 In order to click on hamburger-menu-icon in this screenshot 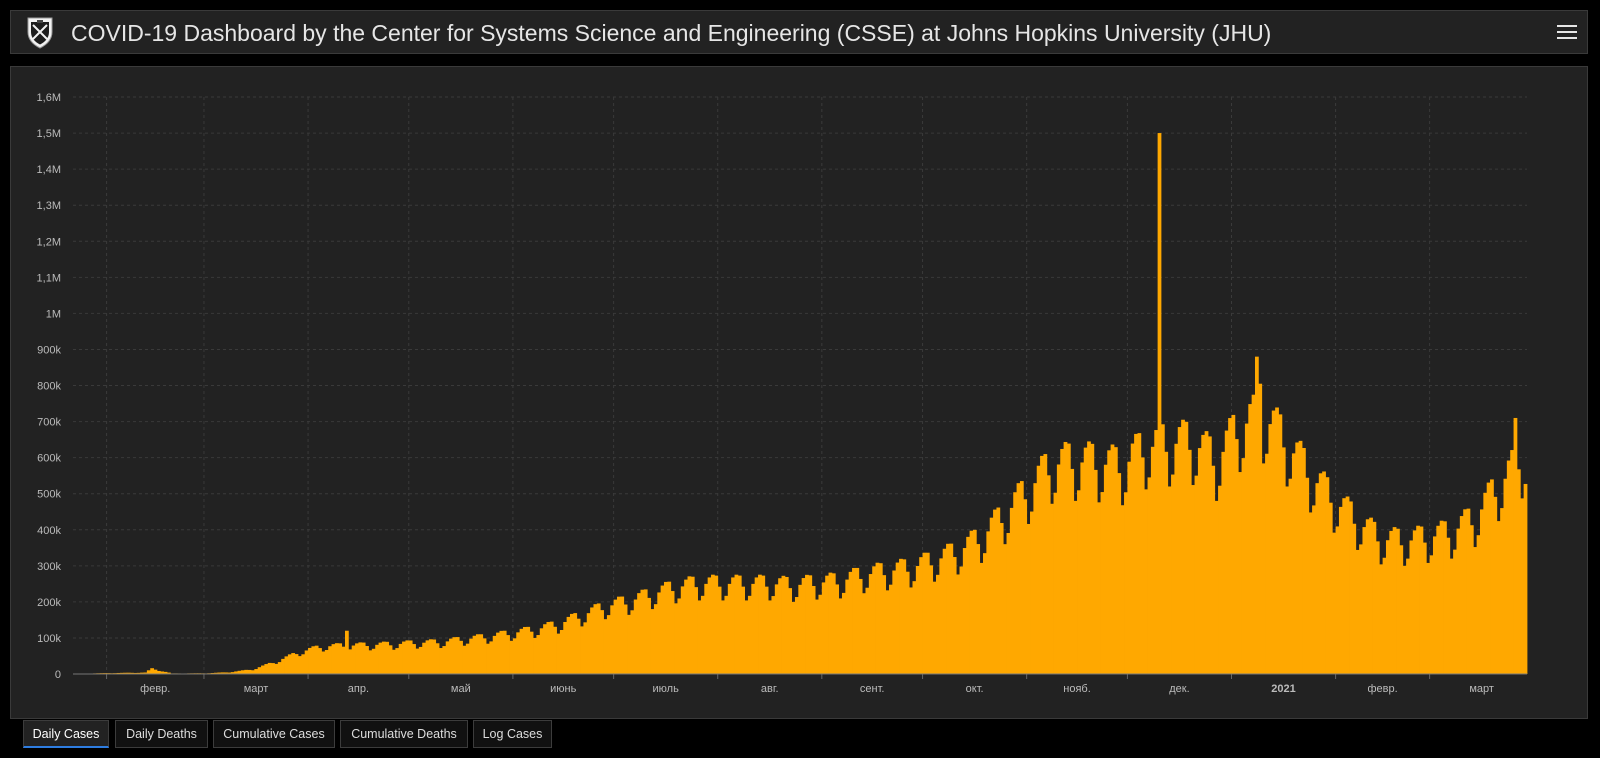, I will do `click(1567, 32)`.